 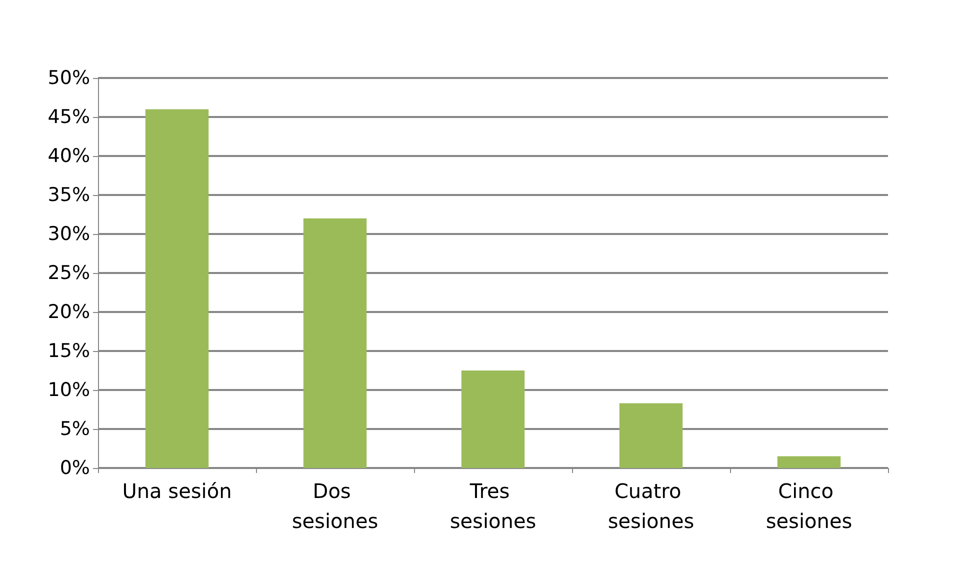 What do you see at coordinates (177, 491) in the screenshot?
I see `x-tick-label: Una sesión` at bounding box center [177, 491].